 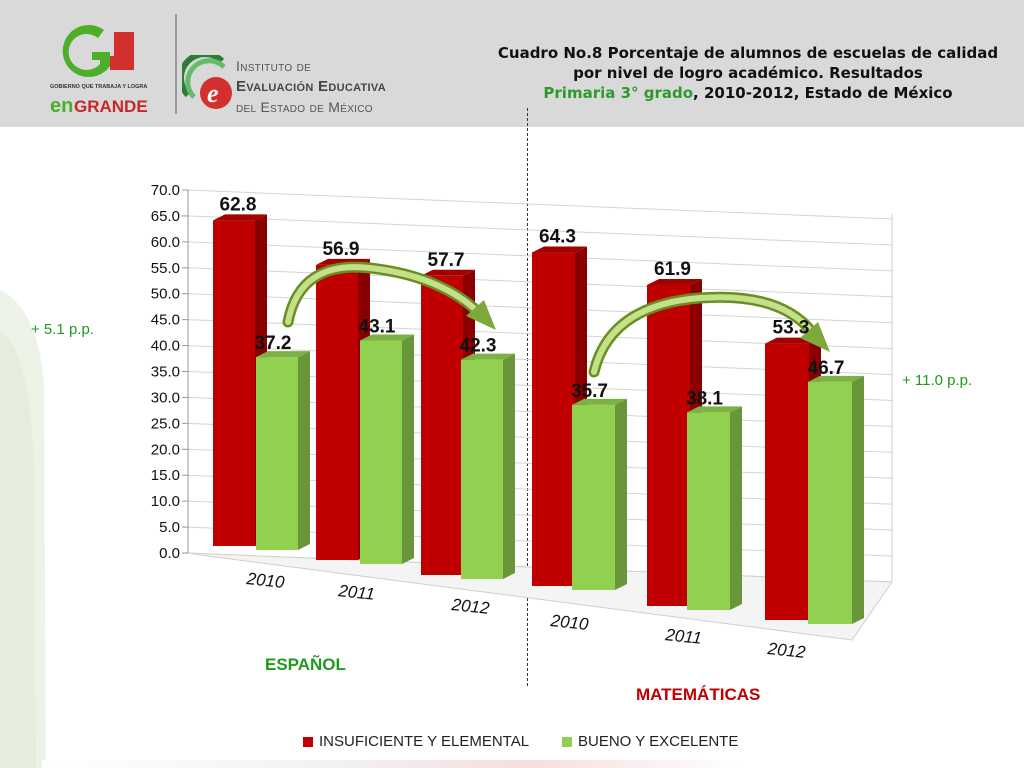 I want to click on instituto-line-3: del Estado de México, so click(x=304, y=107).